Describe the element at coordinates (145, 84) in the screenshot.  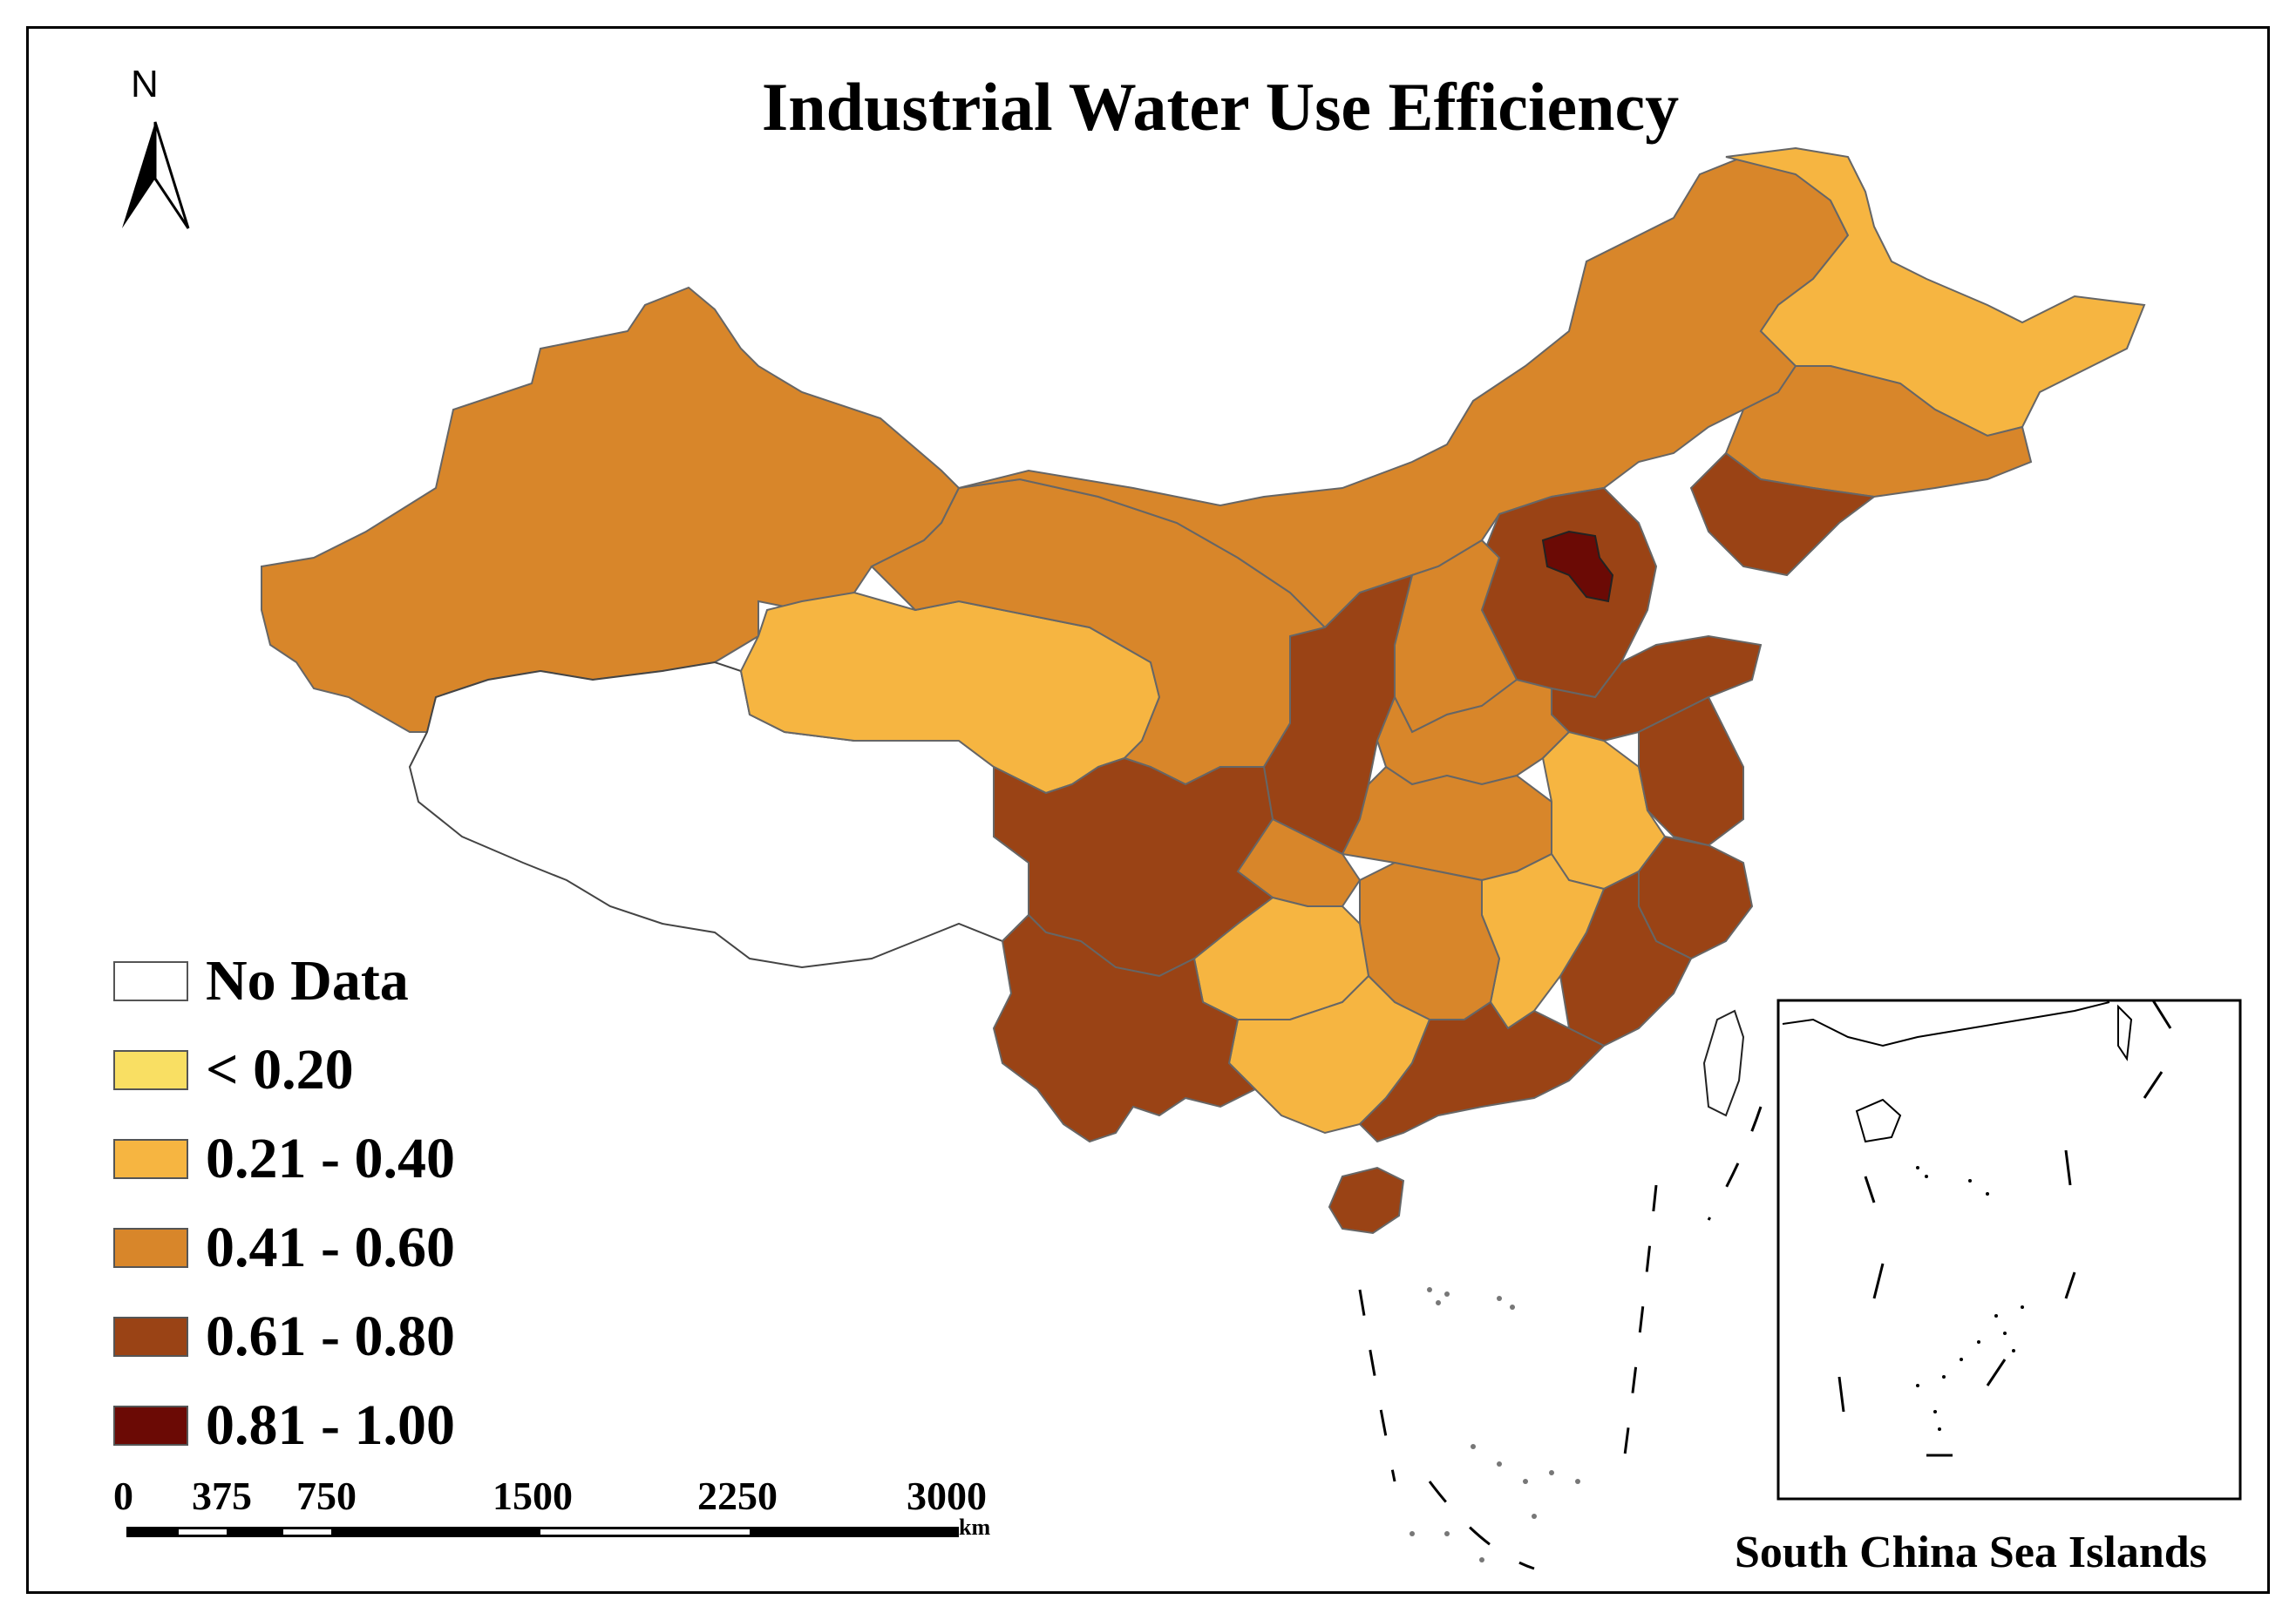
I see `north-label: N` at that location.